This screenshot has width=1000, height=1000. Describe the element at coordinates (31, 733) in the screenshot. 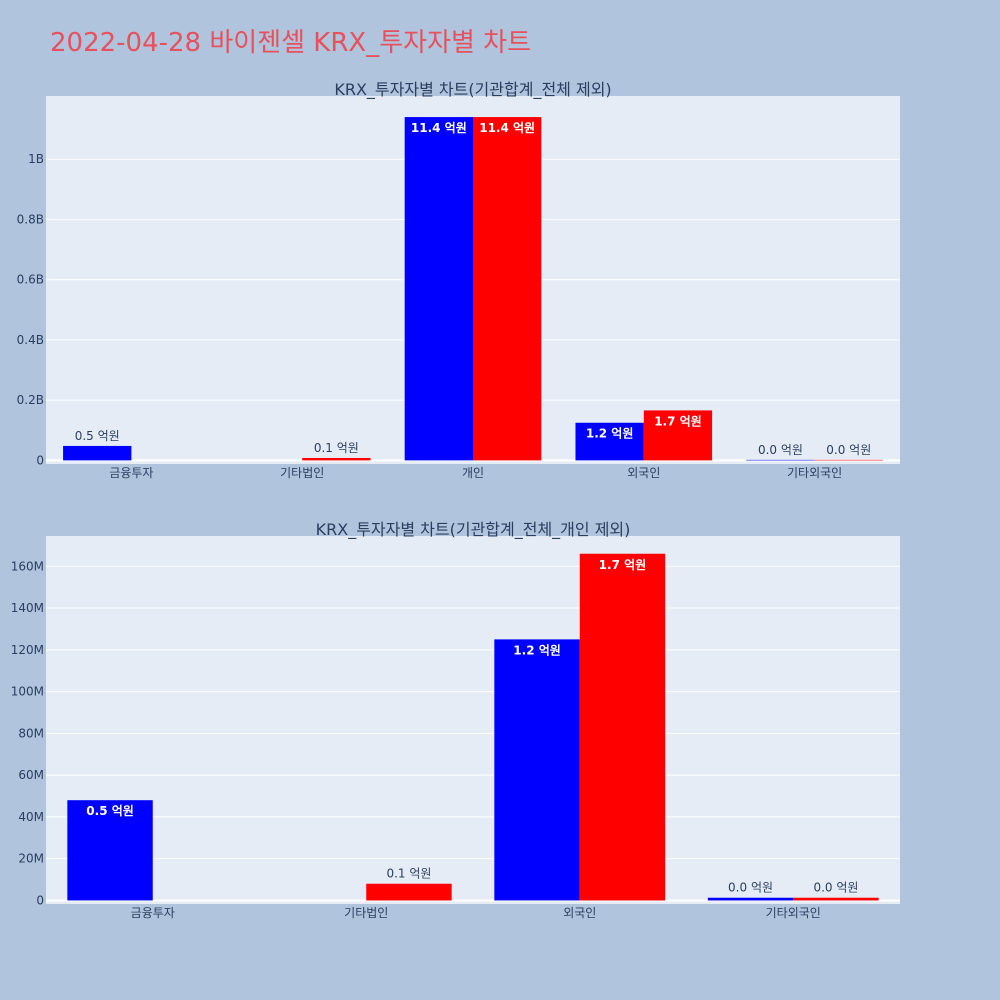

I see `y-tick-label: 80M` at that location.